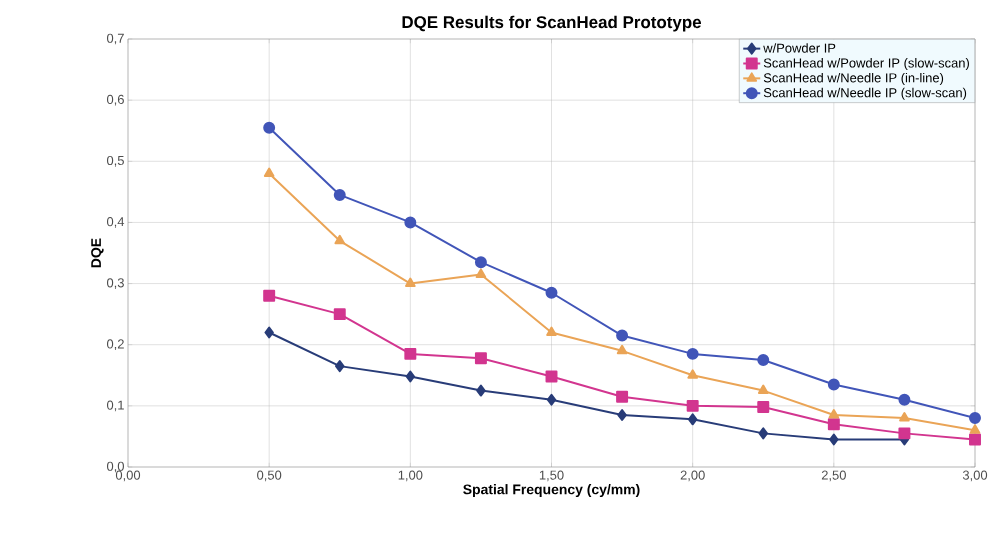 This screenshot has width=1008, height=549. Describe the element at coordinates (115, 100) in the screenshot. I see `y-tick-label: 0,6` at that location.